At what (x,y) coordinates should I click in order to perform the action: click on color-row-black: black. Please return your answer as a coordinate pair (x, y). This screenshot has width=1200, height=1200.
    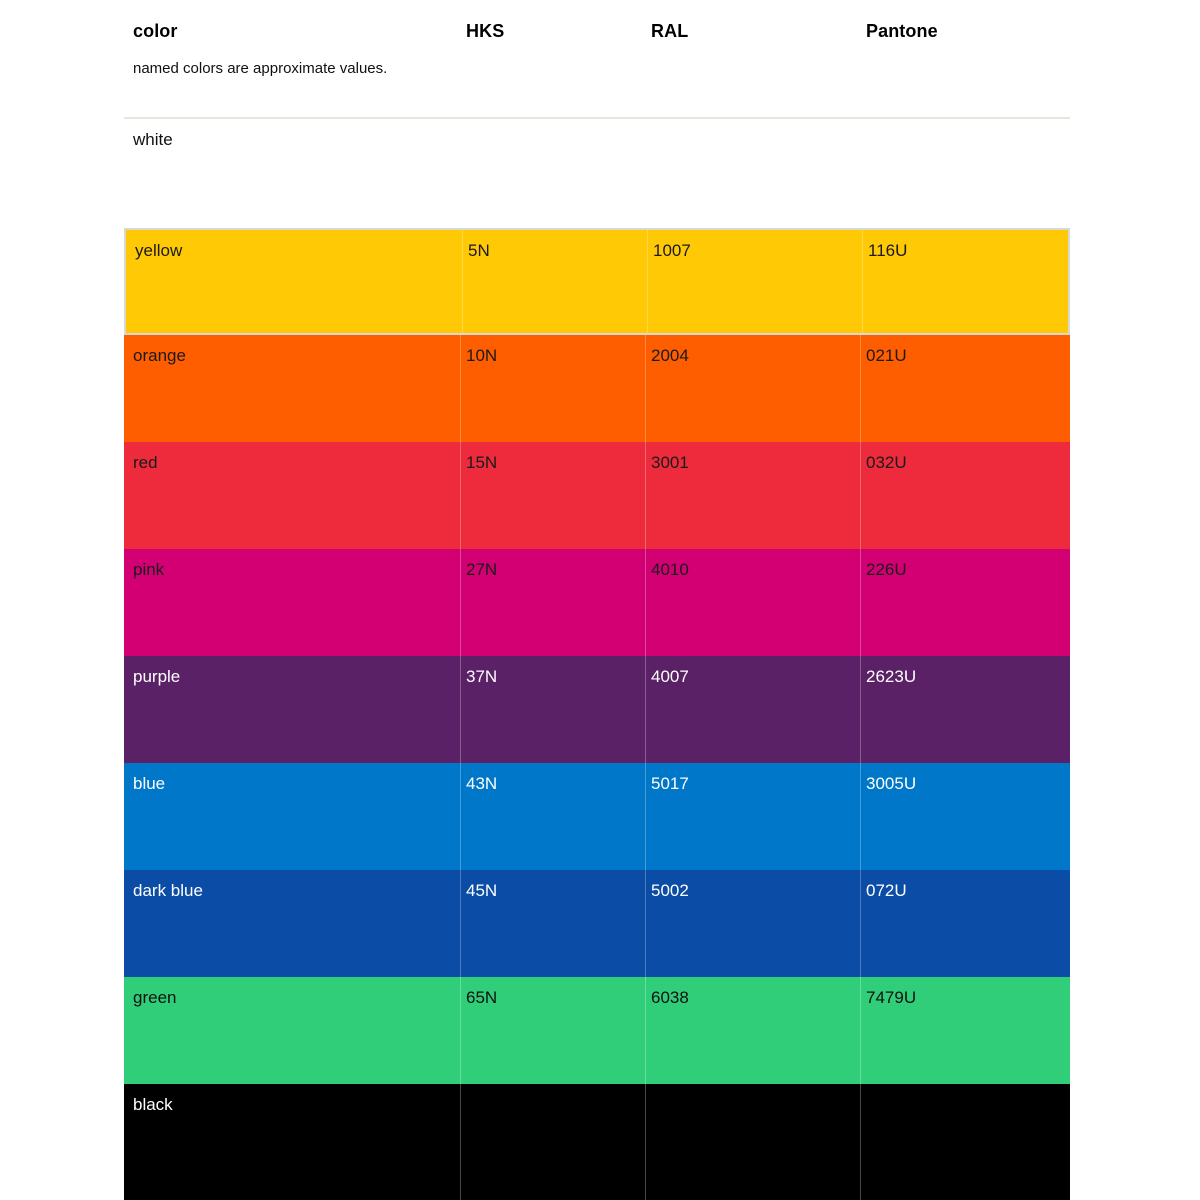
    Looking at the image, I should click on (597, 1142).